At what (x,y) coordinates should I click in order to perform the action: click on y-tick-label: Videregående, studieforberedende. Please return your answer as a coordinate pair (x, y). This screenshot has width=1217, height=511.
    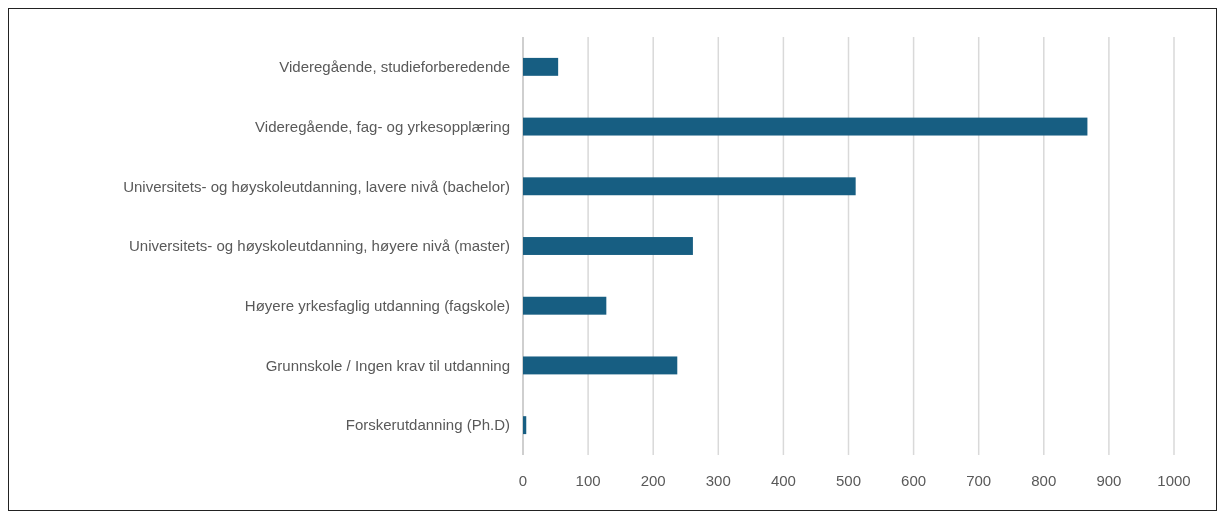
    Looking at the image, I should click on (394, 67).